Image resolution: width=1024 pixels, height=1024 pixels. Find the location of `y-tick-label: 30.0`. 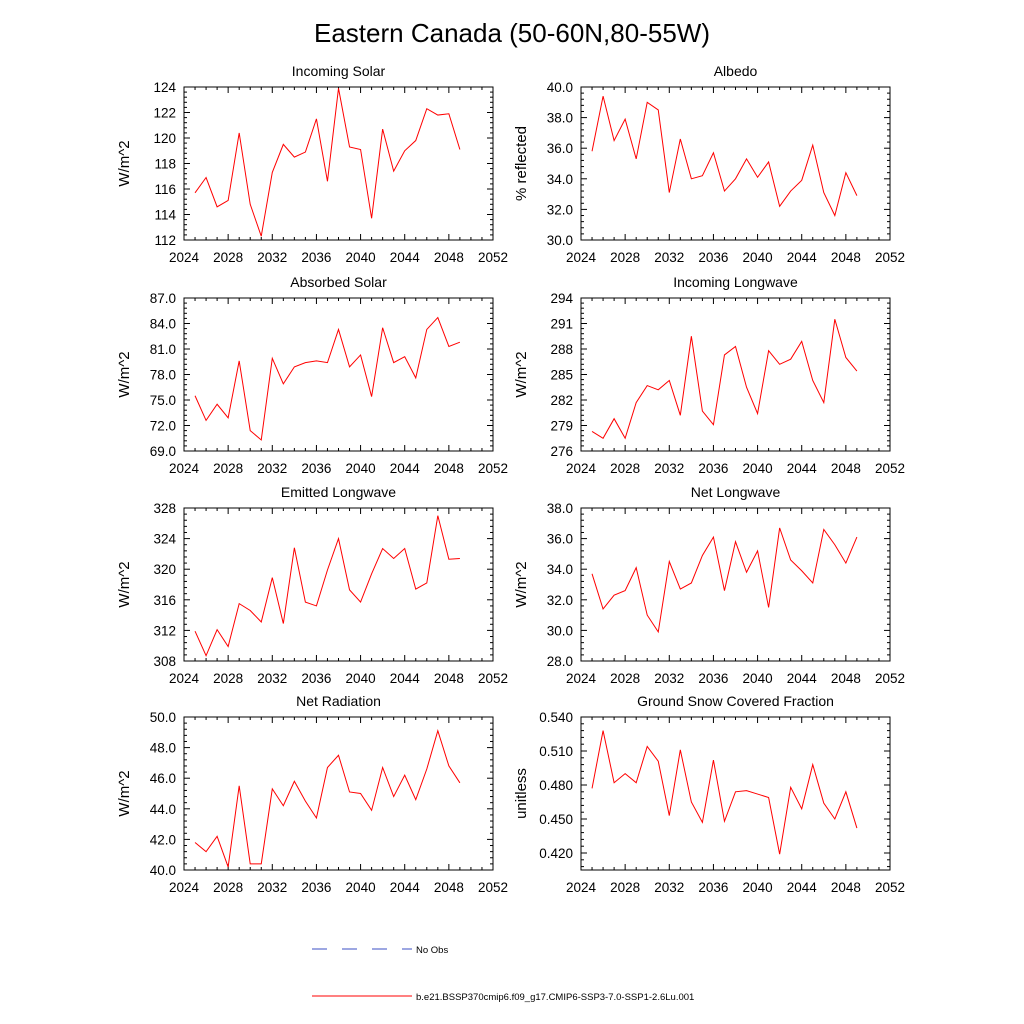

y-tick-label: 30.0 is located at coordinates (560, 240).